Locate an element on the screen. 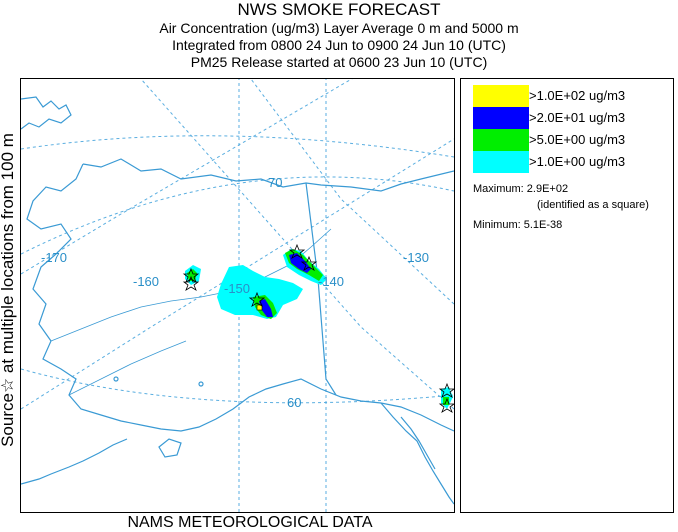 This screenshot has width=678, height=532. lat-label-60: 60 is located at coordinates (294, 402).